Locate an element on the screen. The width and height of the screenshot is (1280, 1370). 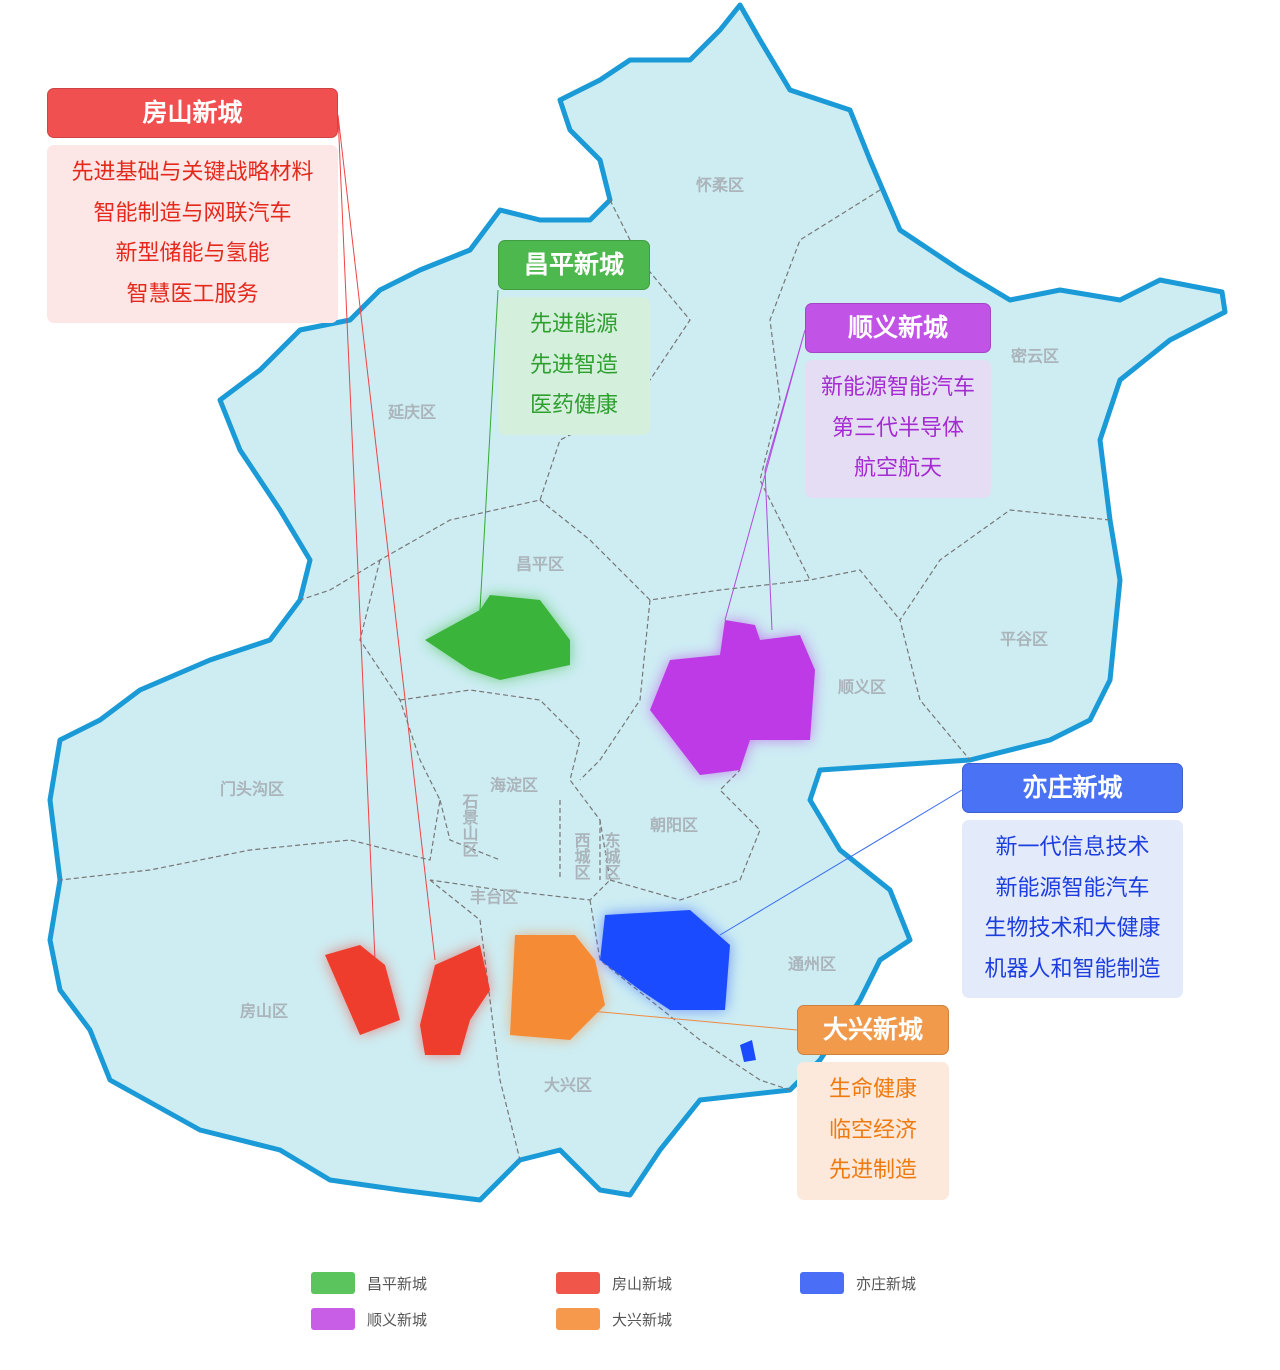
district-label: 海淀区 is located at coordinates (514, 785).